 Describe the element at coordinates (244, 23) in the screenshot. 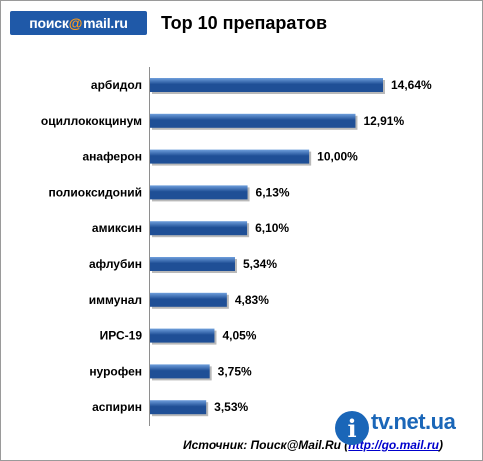

I see `chart-title: Top 10 препаратов` at that location.